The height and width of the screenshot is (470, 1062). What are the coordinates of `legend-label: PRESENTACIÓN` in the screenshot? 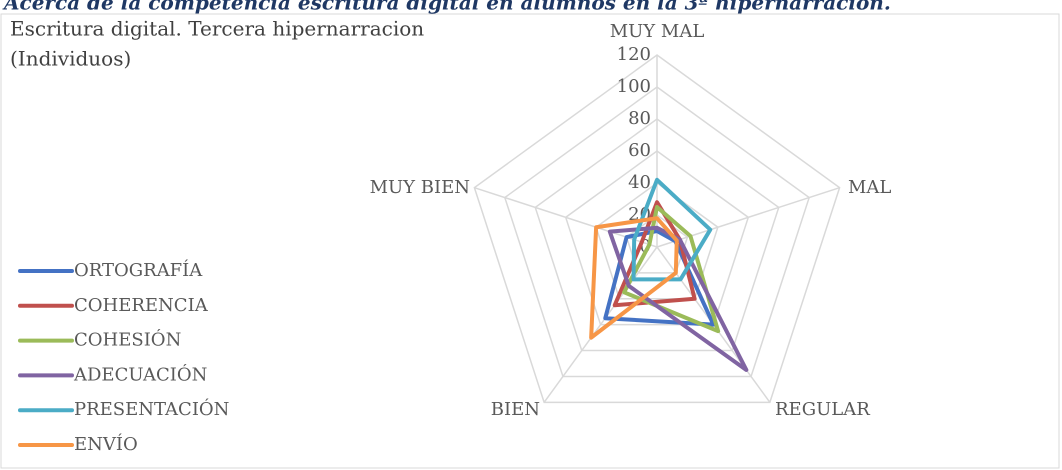 It's located at (151, 408).